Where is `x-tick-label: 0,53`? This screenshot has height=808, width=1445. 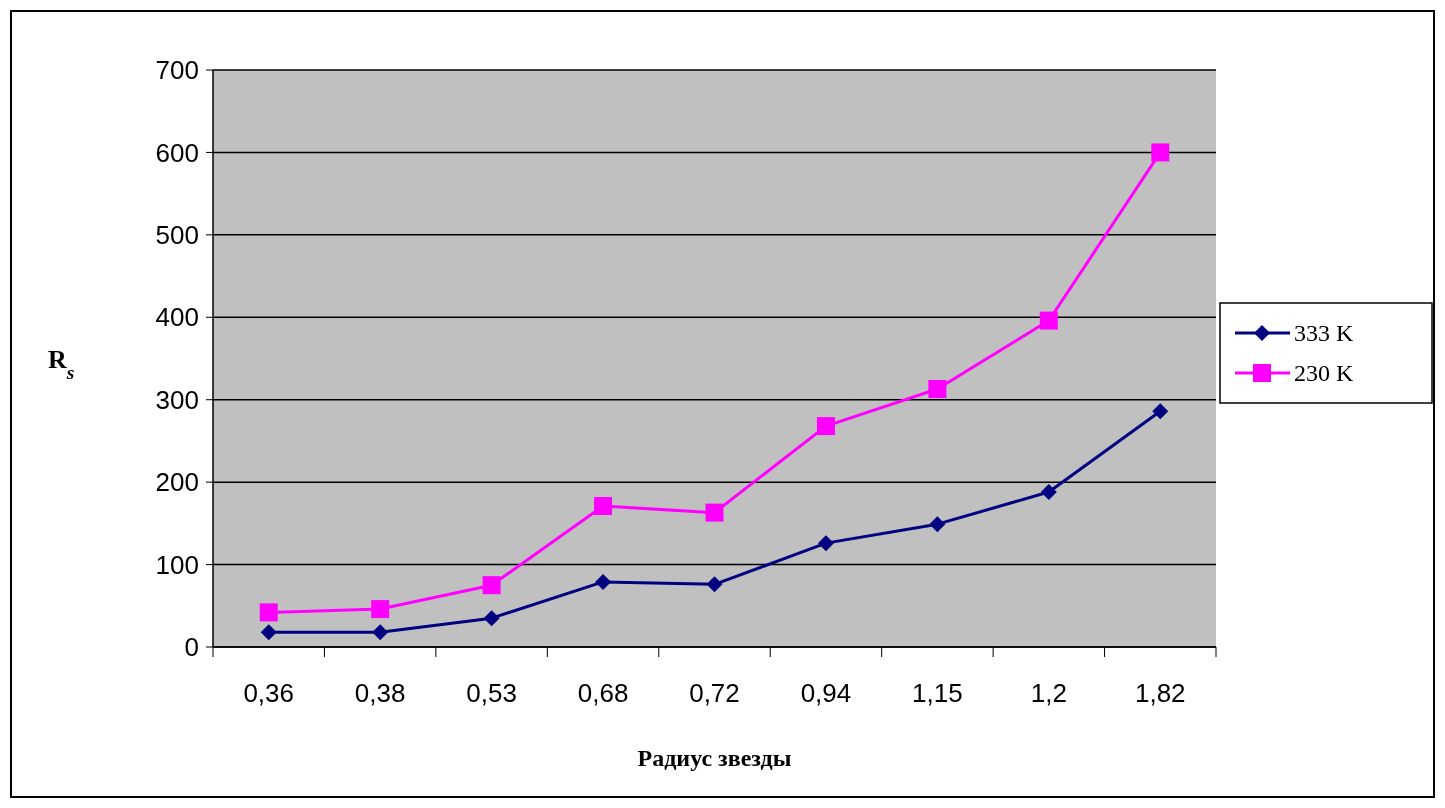 x-tick-label: 0,53 is located at coordinates (491, 693).